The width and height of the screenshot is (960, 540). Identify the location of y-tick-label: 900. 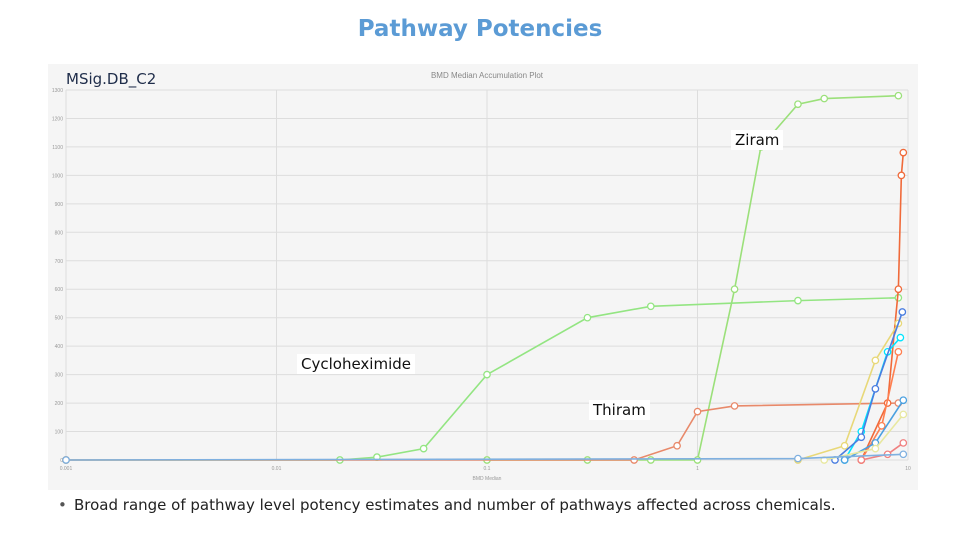
(59, 205).